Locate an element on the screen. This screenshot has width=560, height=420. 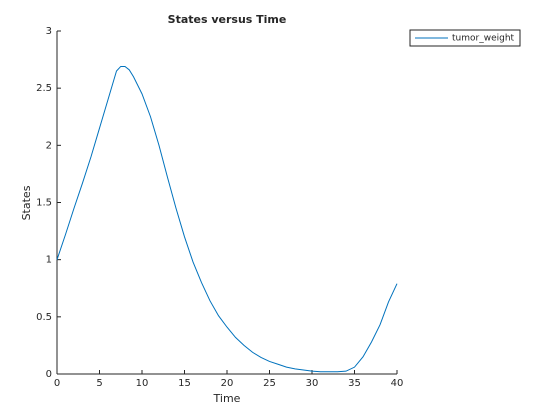
x-tick-label: 0 is located at coordinates (57, 383).